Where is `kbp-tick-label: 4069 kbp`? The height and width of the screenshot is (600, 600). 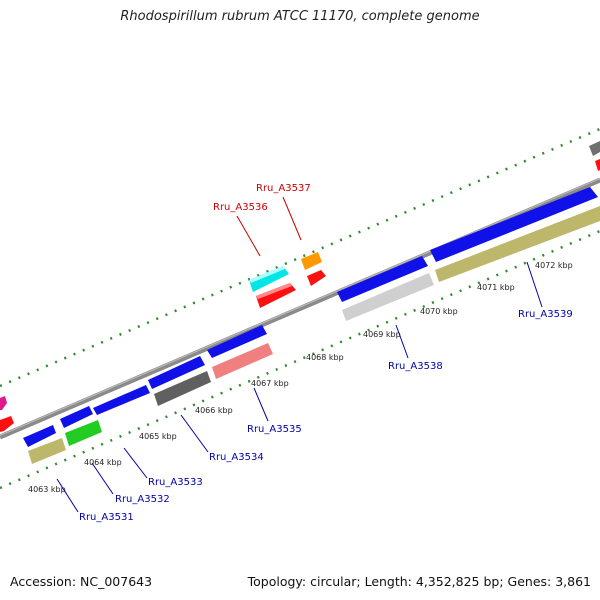 kbp-tick-label: 4069 kbp is located at coordinates (382, 334).